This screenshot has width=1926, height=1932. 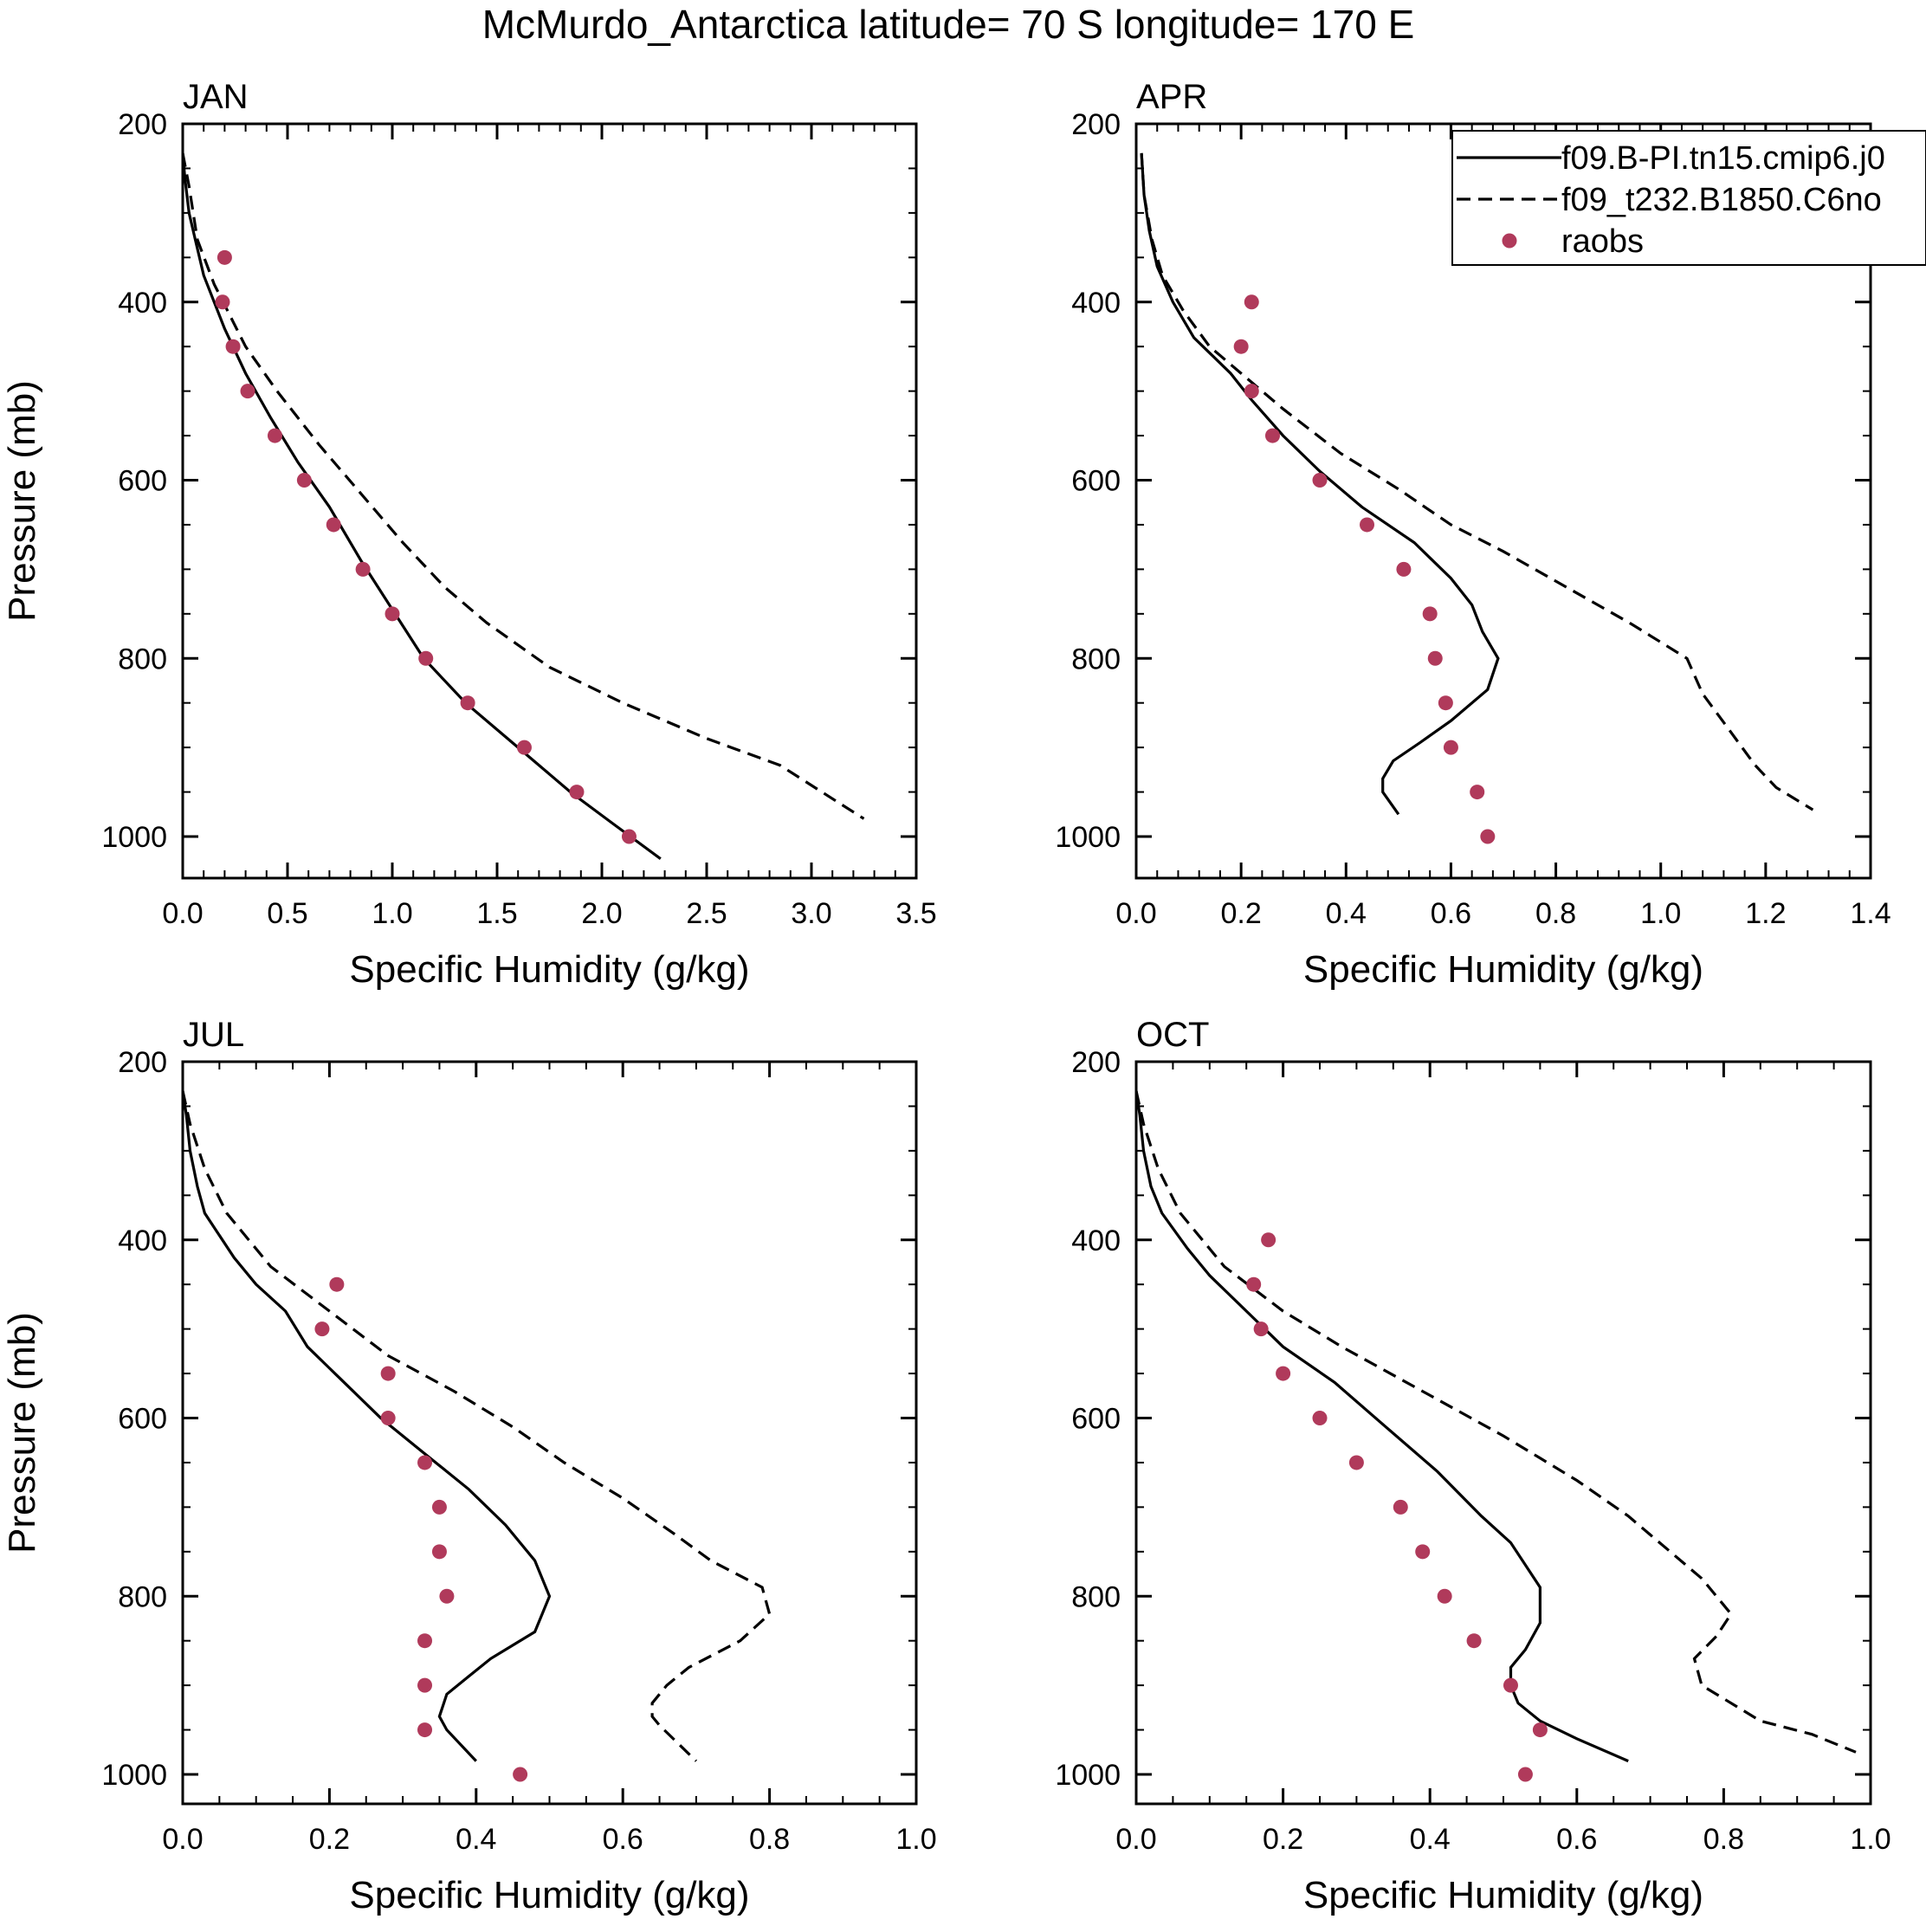 I want to click on x-tick-label: 0.5, so click(x=287, y=913).